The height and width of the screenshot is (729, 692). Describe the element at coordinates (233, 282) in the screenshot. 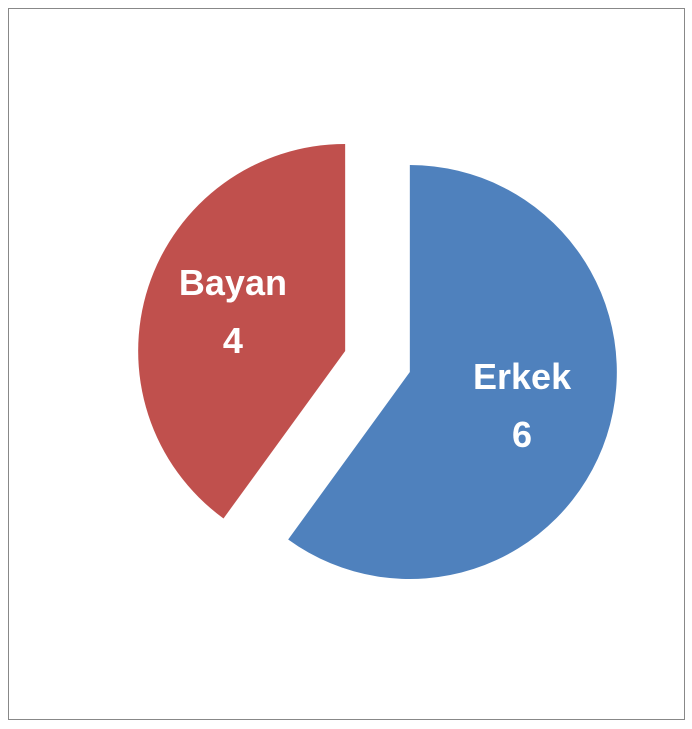

I see `slice-label: Bayan` at that location.